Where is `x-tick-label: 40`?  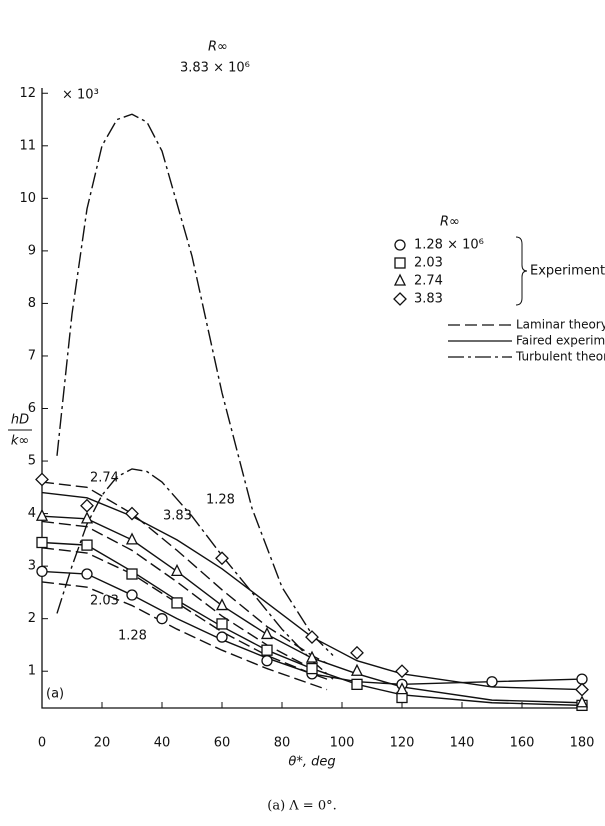 x-tick-label: 40 is located at coordinates (162, 743).